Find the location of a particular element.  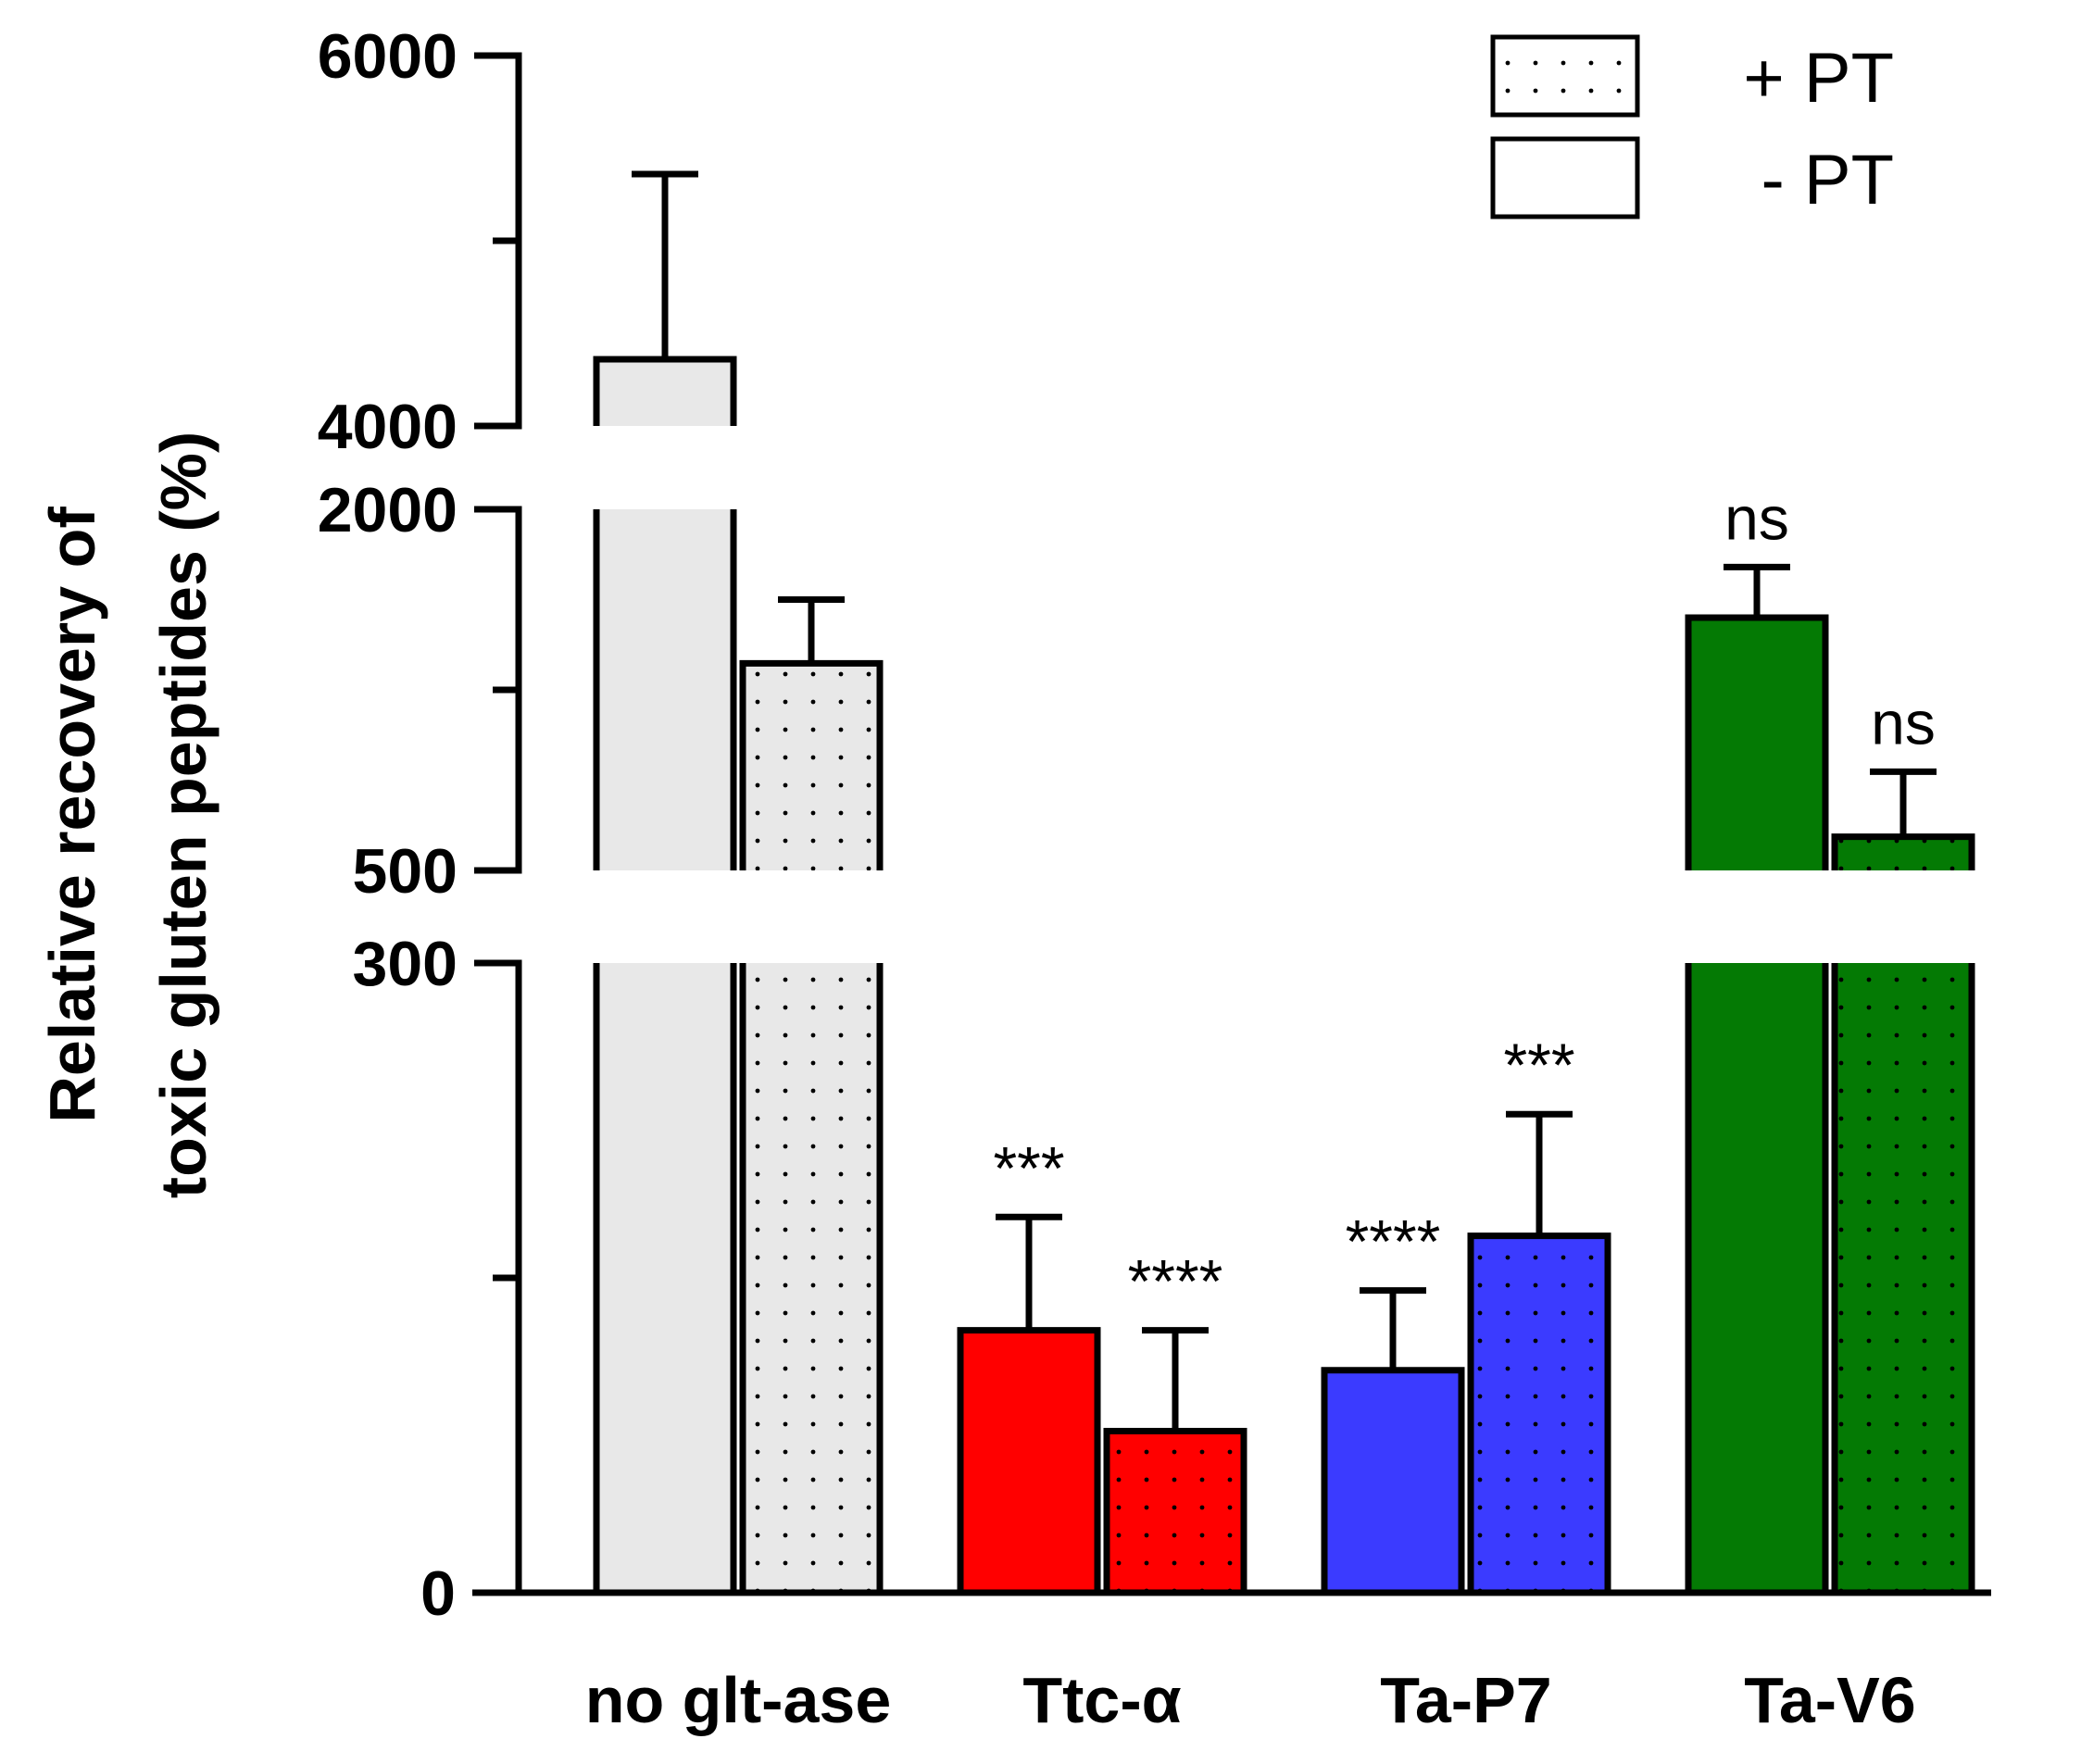

legend: + PT - PT is located at coordinates (1692, 127).